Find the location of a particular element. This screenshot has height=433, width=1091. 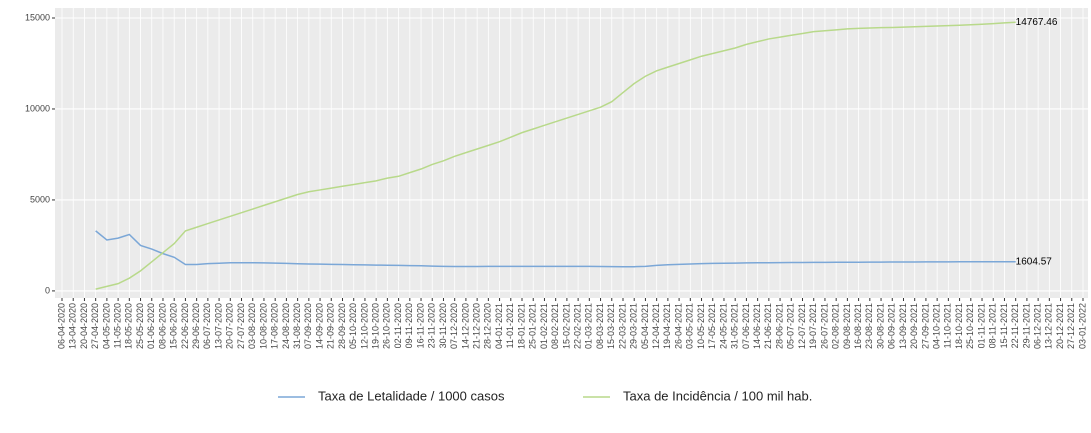

x-tick-label: 28-12-2020 is located at coordinates (488, 326).